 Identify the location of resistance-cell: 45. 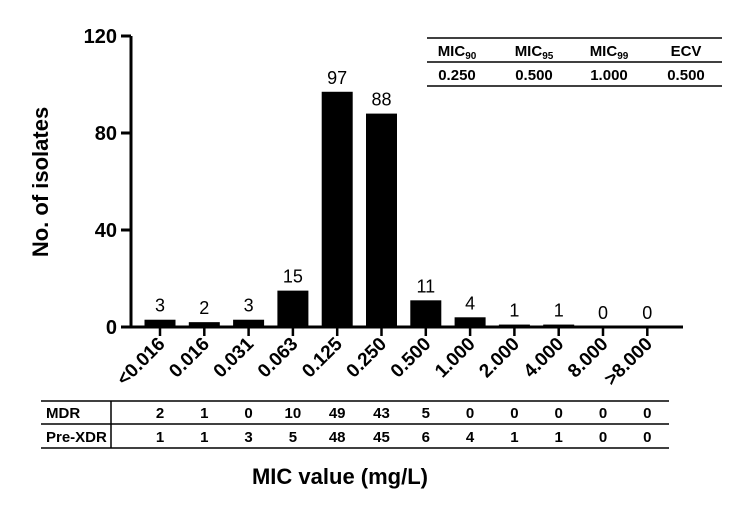
(381, 437).